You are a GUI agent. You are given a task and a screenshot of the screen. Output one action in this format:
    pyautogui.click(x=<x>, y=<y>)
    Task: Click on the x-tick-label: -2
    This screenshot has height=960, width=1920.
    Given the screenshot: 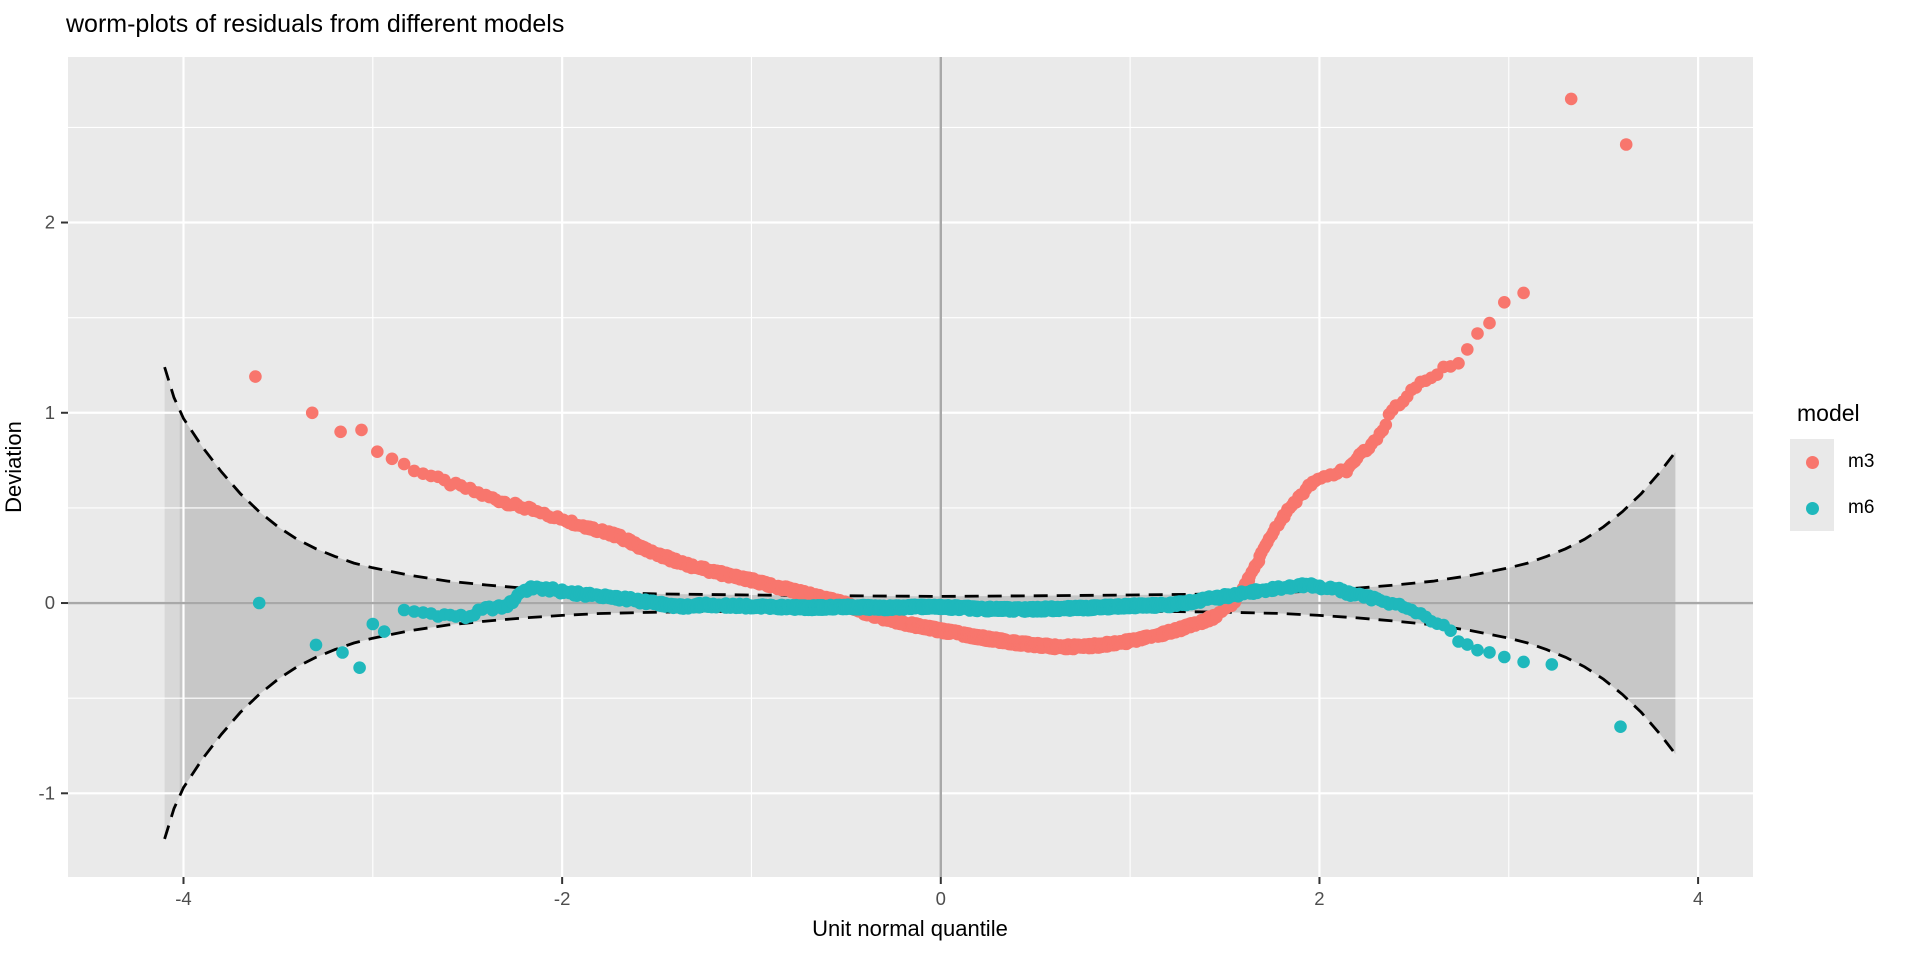 What is the action you would take?
    pyautogui.click(x=562, y=898)
    